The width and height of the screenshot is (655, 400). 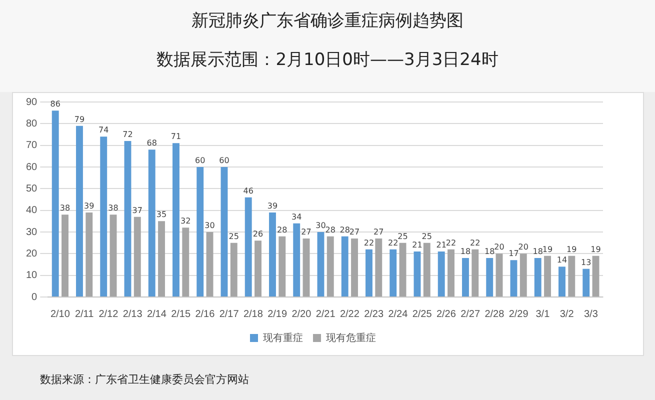 What do you see at coordinates (350, 314) in the screenshot?
I see `x-tick-label: 2/22` at bounding box center [350, 314].